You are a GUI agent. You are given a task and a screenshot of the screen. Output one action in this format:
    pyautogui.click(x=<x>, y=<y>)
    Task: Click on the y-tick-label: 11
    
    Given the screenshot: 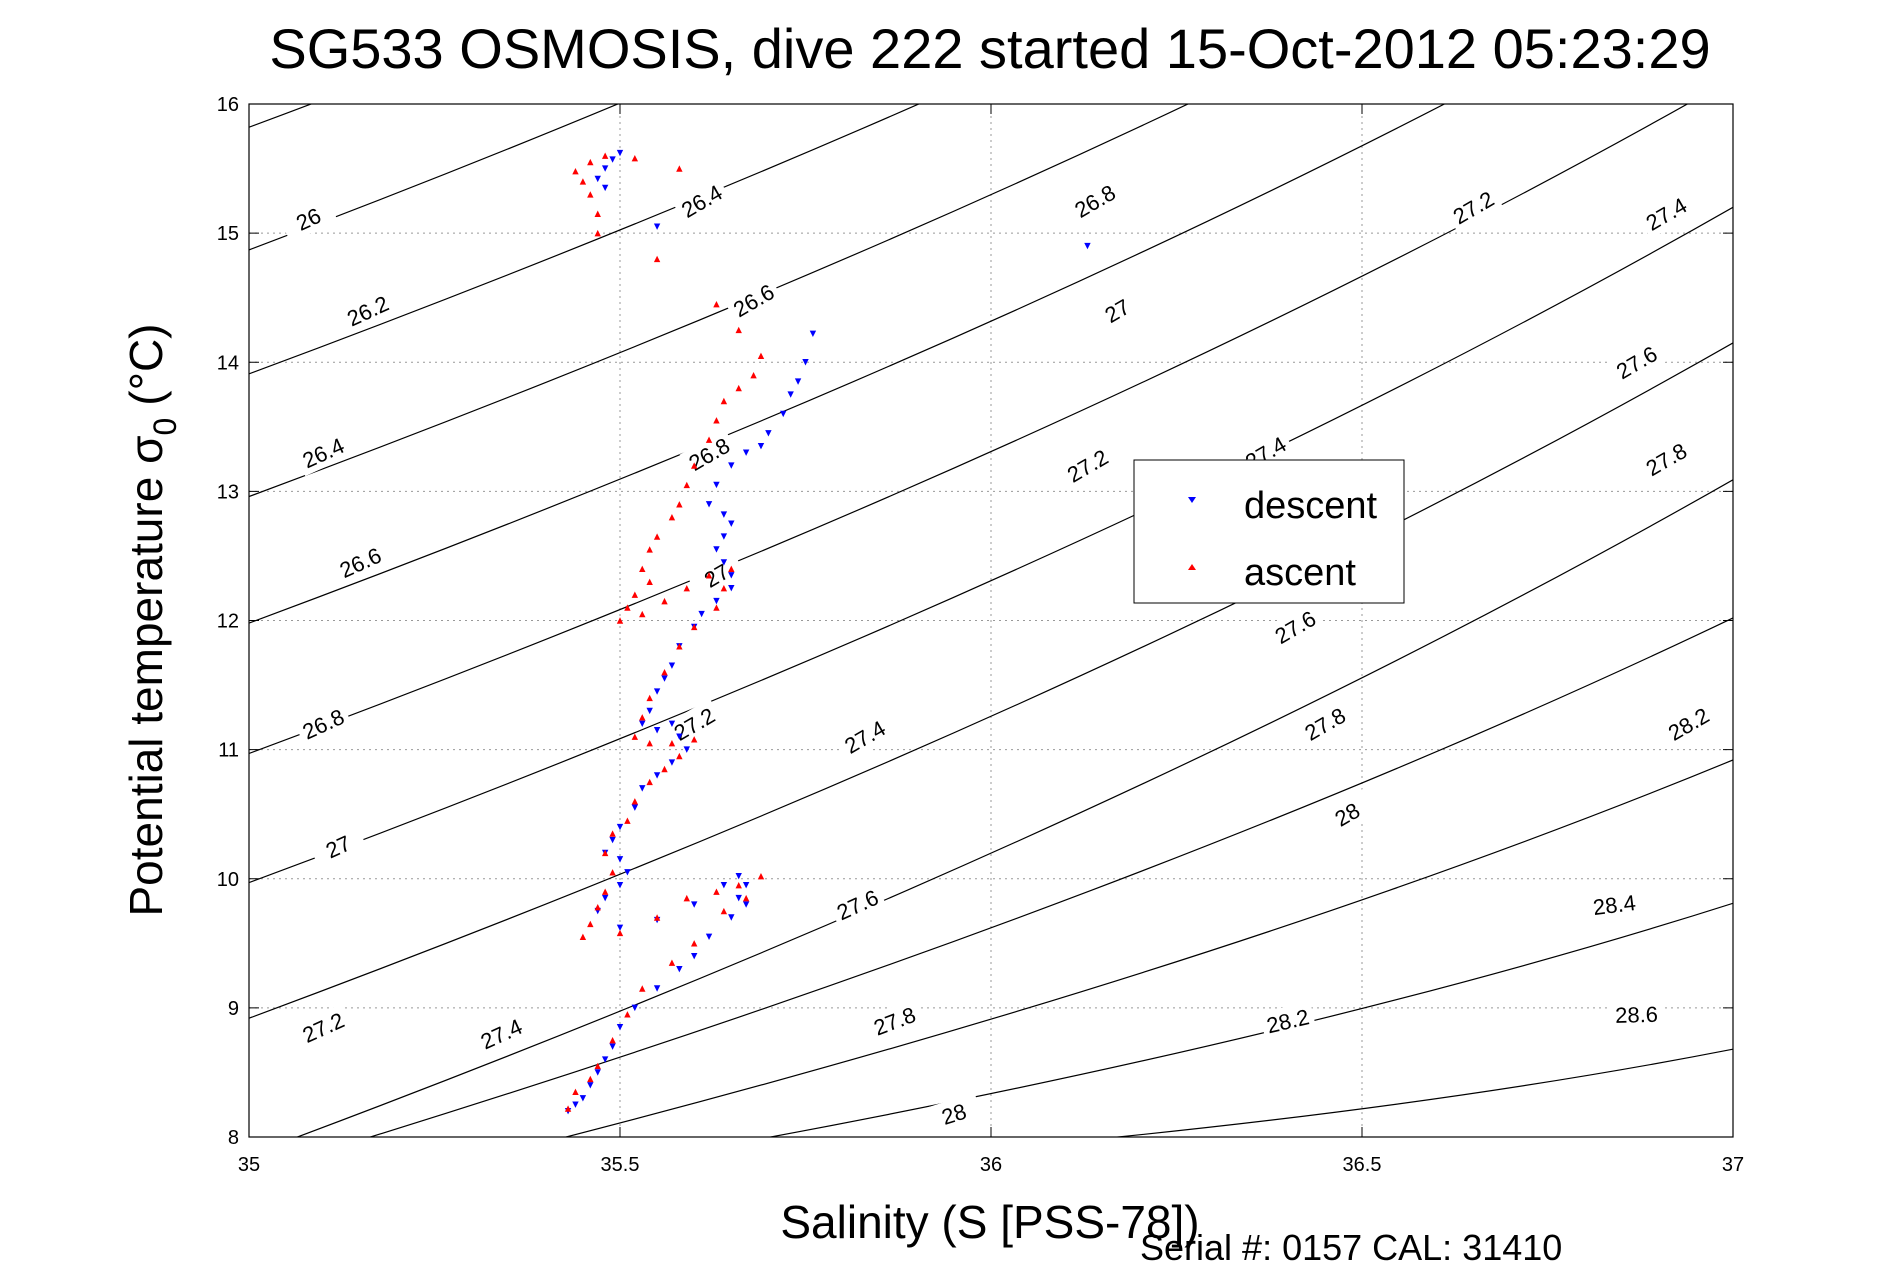 What is the action you would take?
    pyautogui.click(x=228, y=751)
    